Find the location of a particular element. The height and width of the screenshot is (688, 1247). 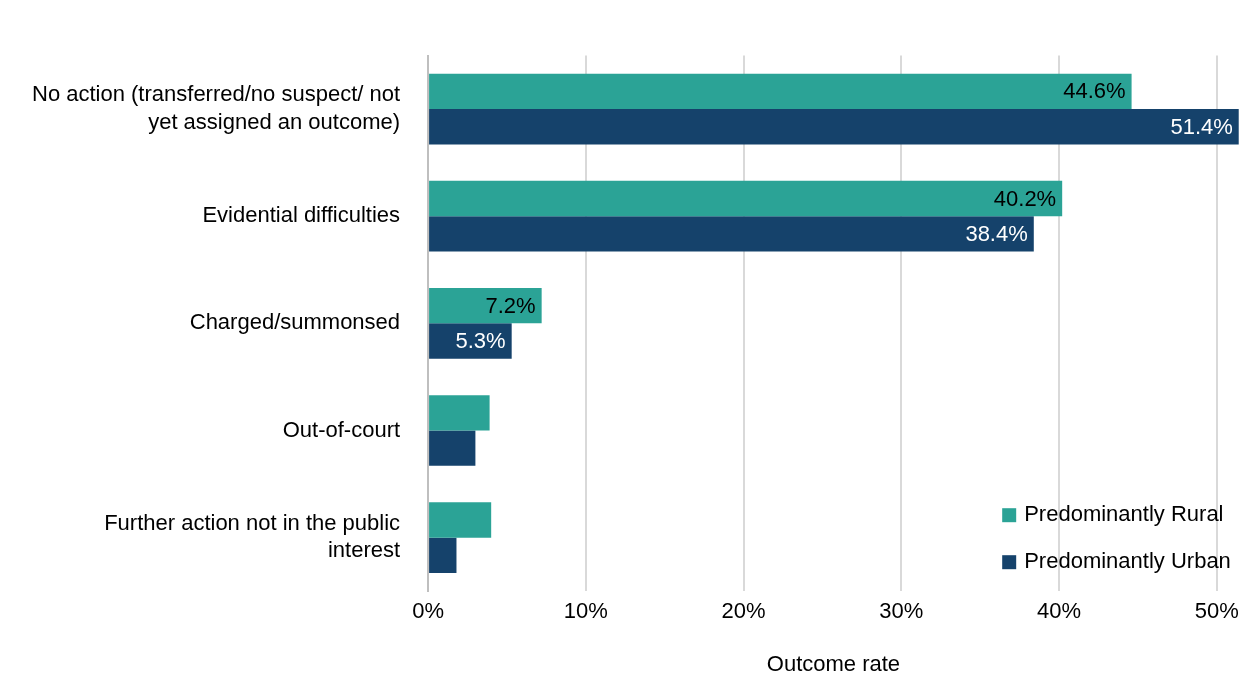

y-tick-label: Further action not in the public interest is located at coordinates (252, 536).